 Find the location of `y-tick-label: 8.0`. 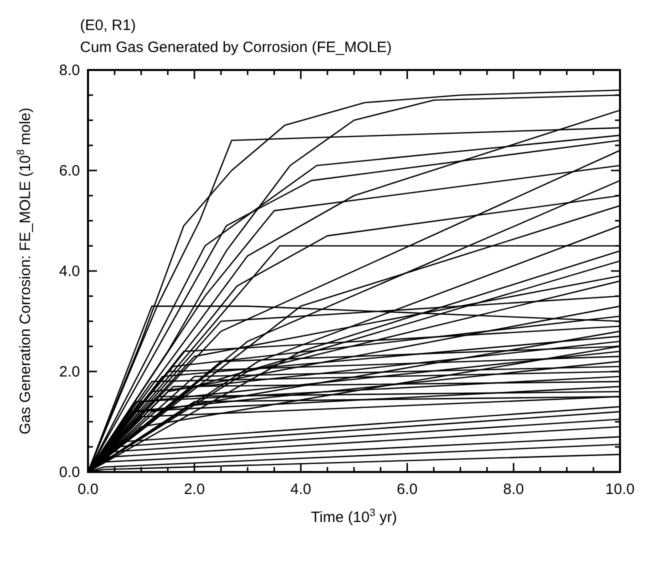

y-tick-label: 8.0 is located at coordinates (69, 70).